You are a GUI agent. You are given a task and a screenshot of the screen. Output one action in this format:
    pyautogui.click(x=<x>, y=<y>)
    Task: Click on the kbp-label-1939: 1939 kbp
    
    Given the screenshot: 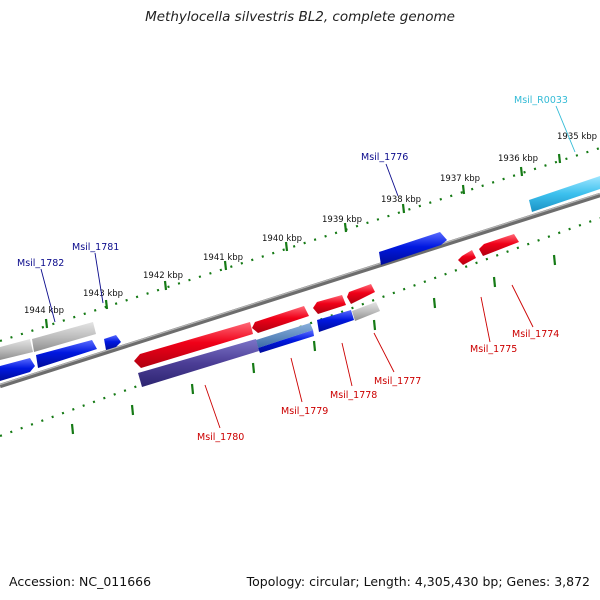 What is the action you would take?
    pyautogui.click(x=342, y=220)
    